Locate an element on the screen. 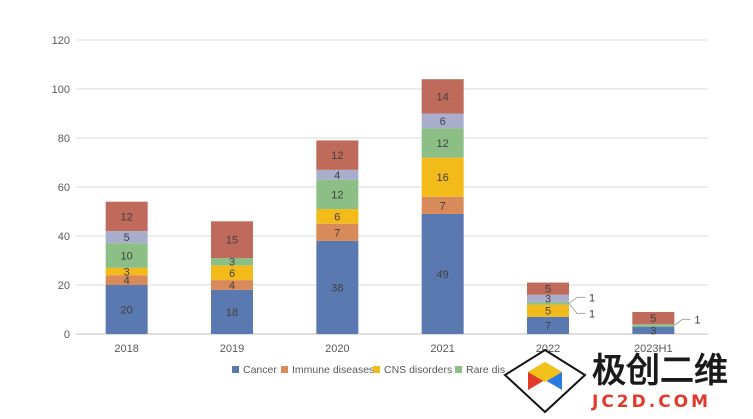 The width and height of the screenshot is (753, 419). data-label: 14 is located at coordinates (443, 97).